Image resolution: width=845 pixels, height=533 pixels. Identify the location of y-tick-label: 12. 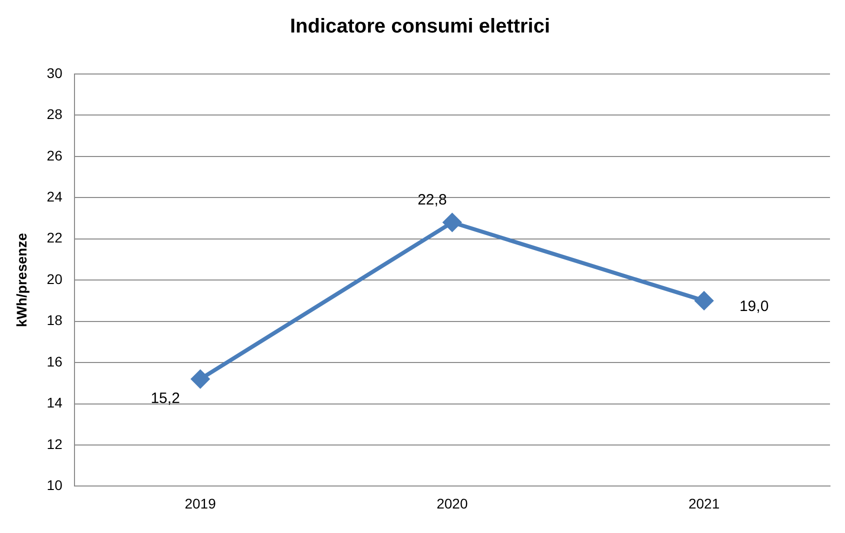
(54, 444).